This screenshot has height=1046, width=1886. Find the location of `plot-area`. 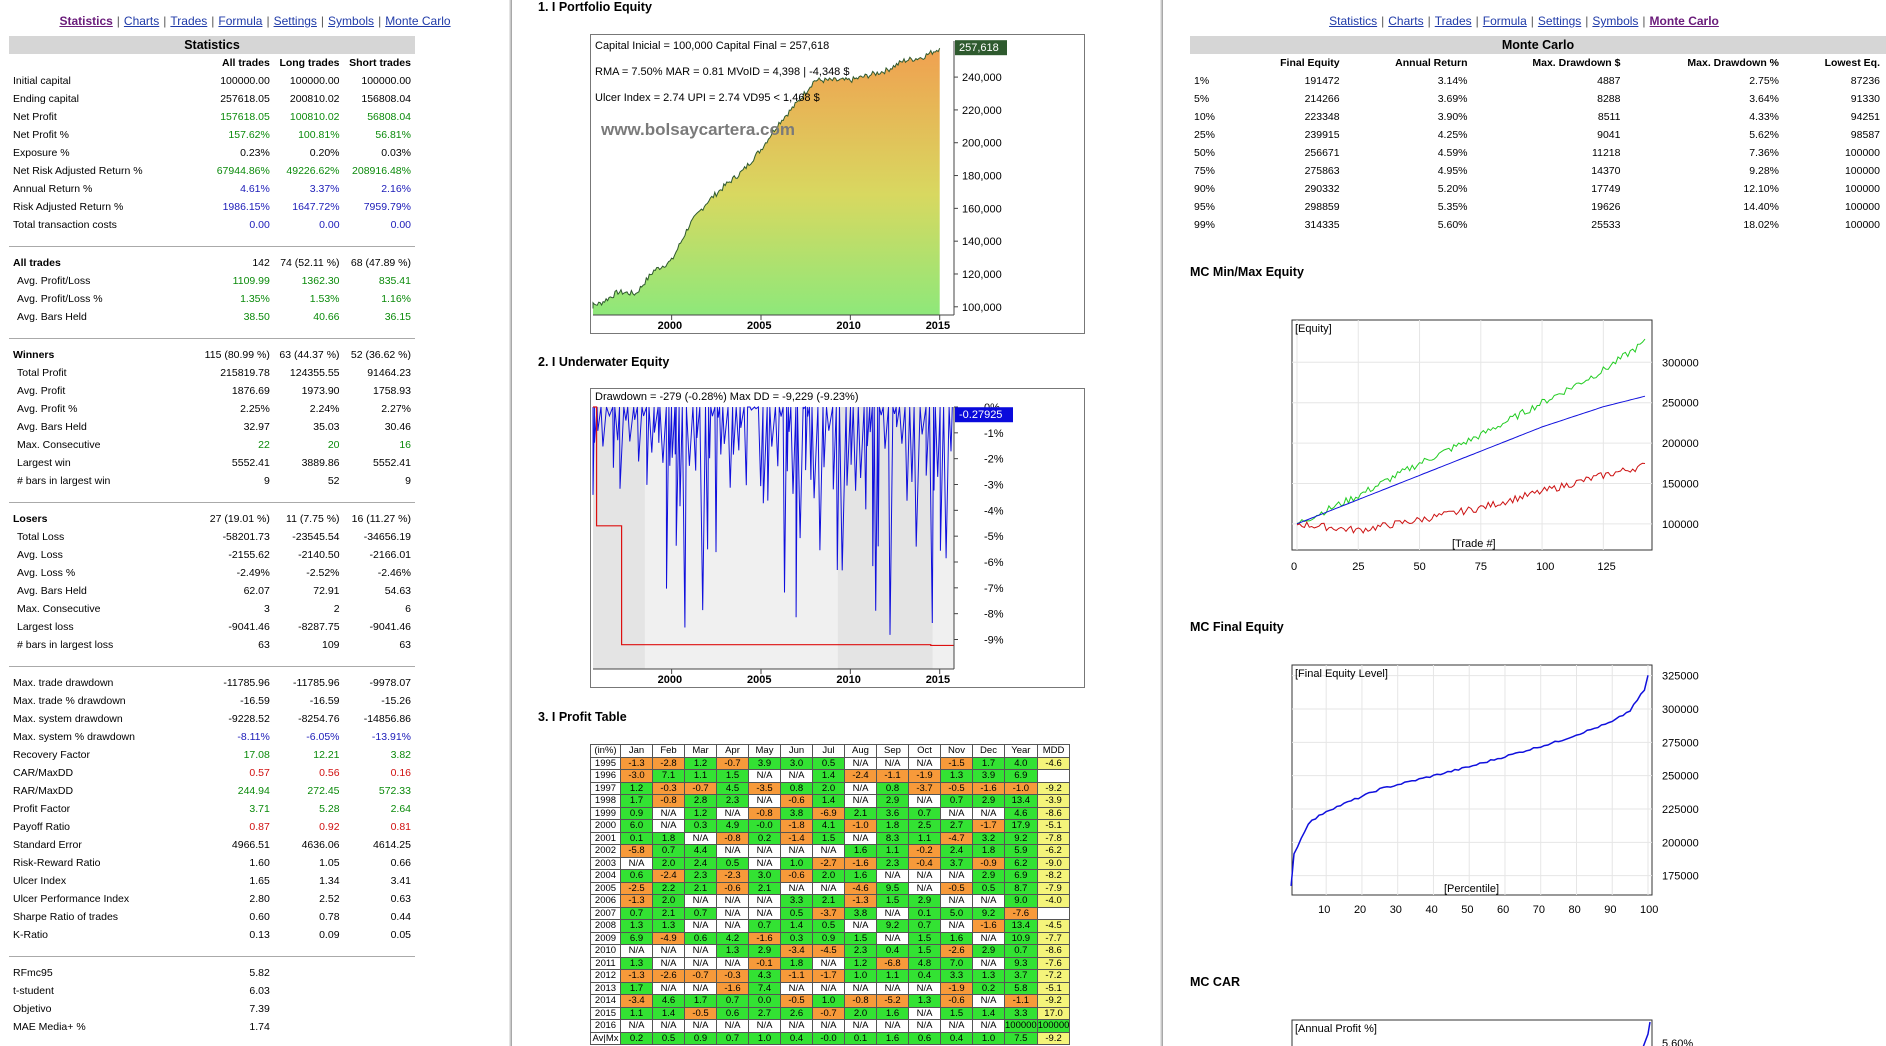

plot-area is located at coordinates (1472, 435).